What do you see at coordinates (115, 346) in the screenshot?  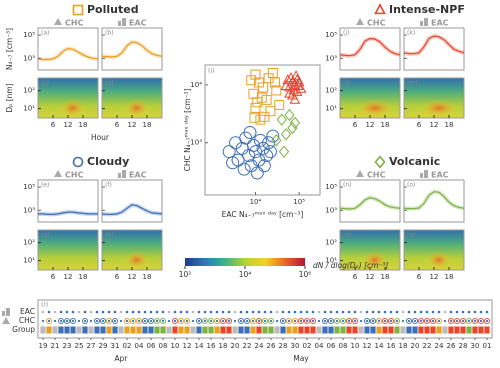 I see `x-tick-label: 31` at bounding box center [115, 346].